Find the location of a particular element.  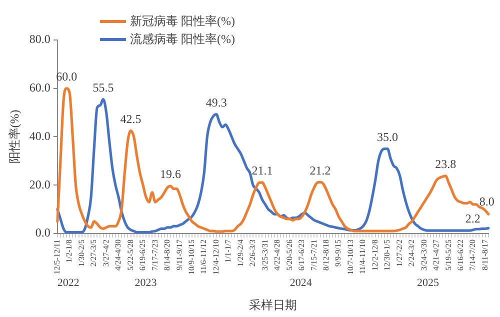

x-tick-label: 6/19-6/25 is located at coordinates (143, 255).